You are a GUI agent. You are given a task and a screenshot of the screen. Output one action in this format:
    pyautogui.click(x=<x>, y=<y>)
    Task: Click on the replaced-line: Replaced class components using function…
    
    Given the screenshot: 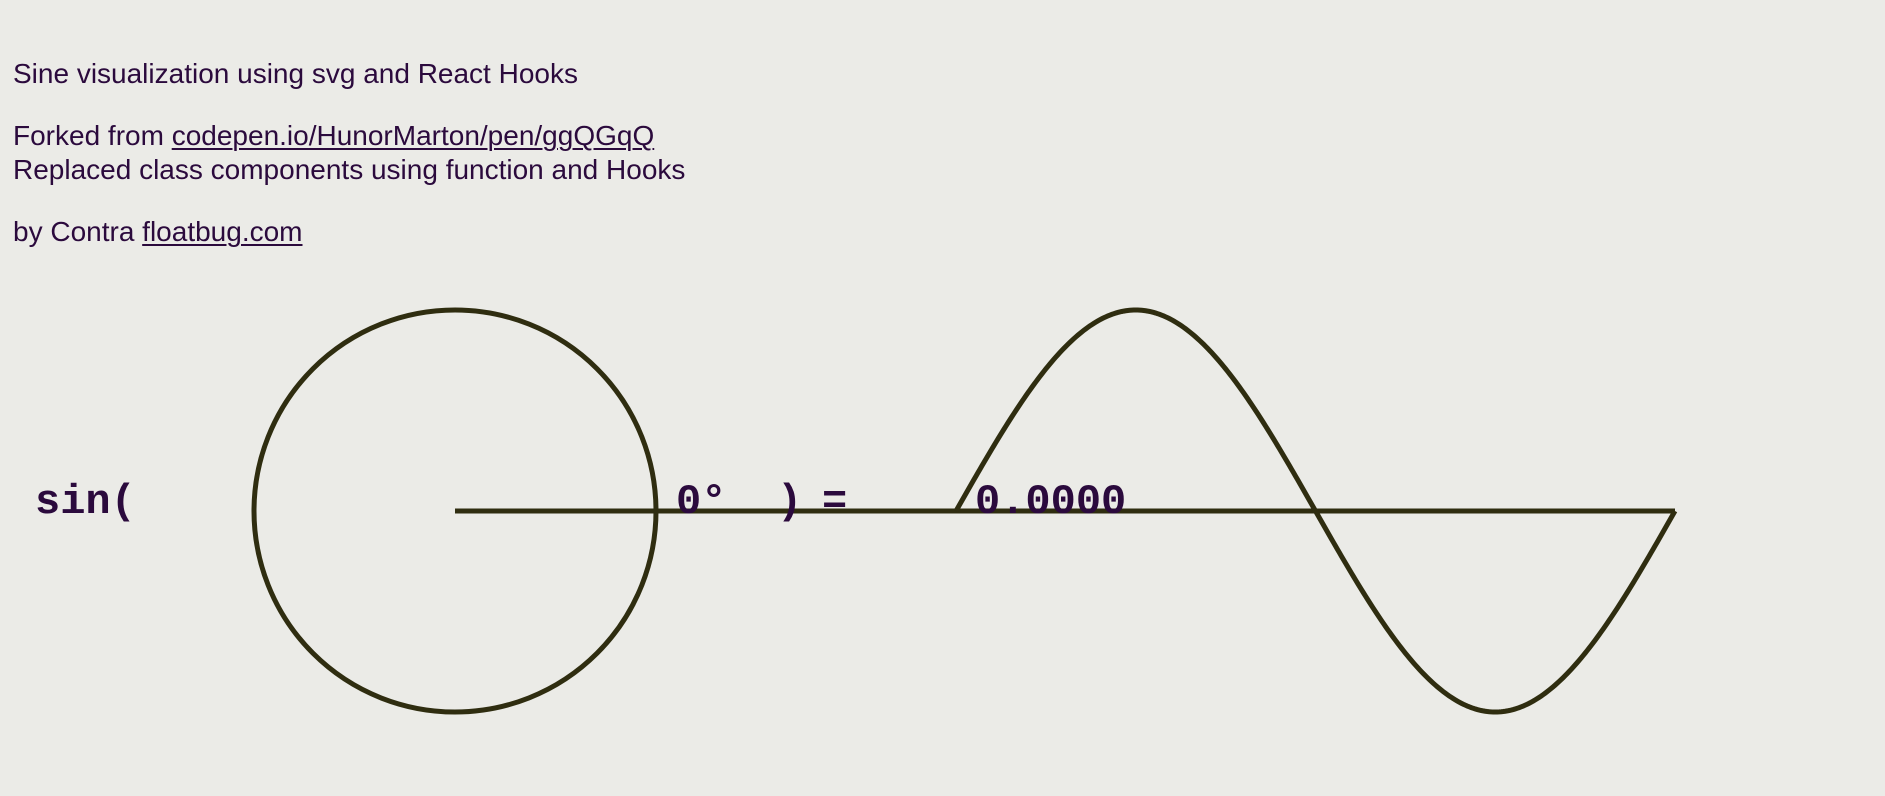 What is the action you would take?
    pyautogui.click(x=349, y=169)
    